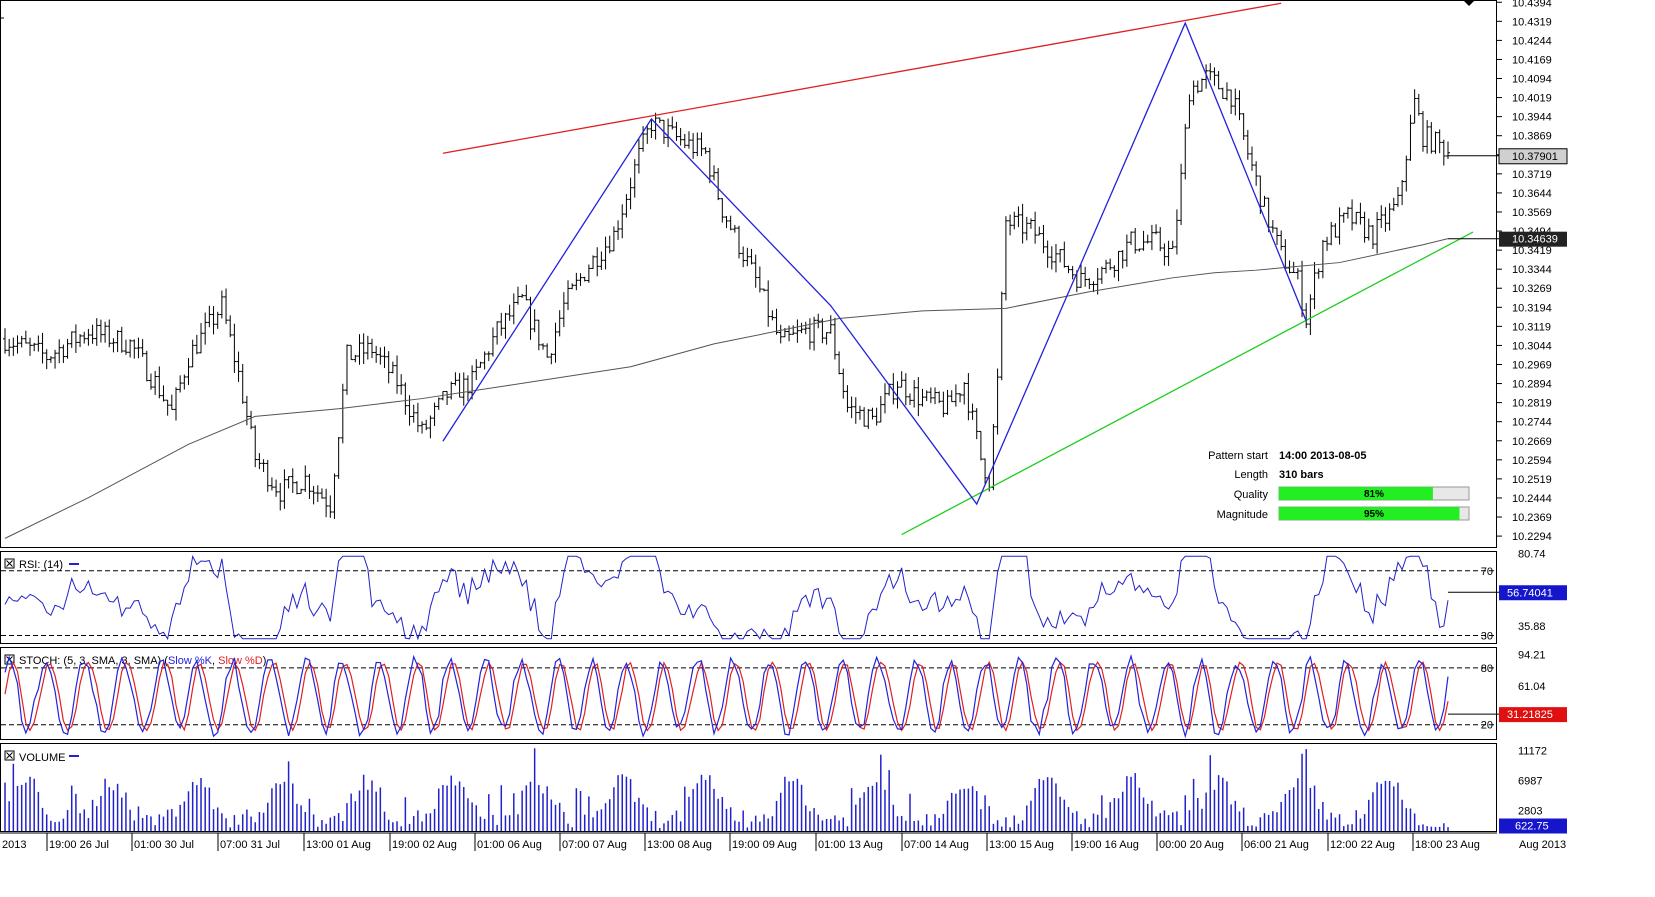  Describe the element at coordinates (14, 845) in the screenshot. I see `time-axis-label: 2013` at that location.